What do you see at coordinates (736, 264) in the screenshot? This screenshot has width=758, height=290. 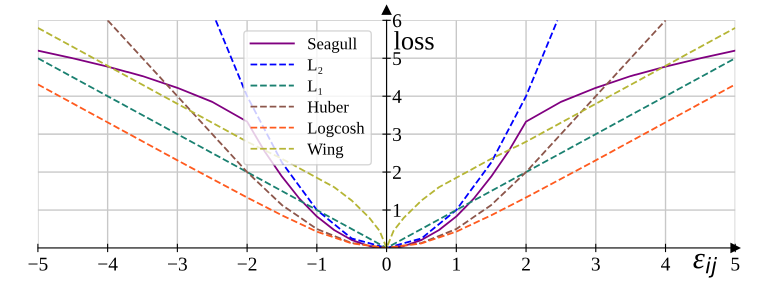 I see `x-tick-label: 5` at bounding box center [736, 264].